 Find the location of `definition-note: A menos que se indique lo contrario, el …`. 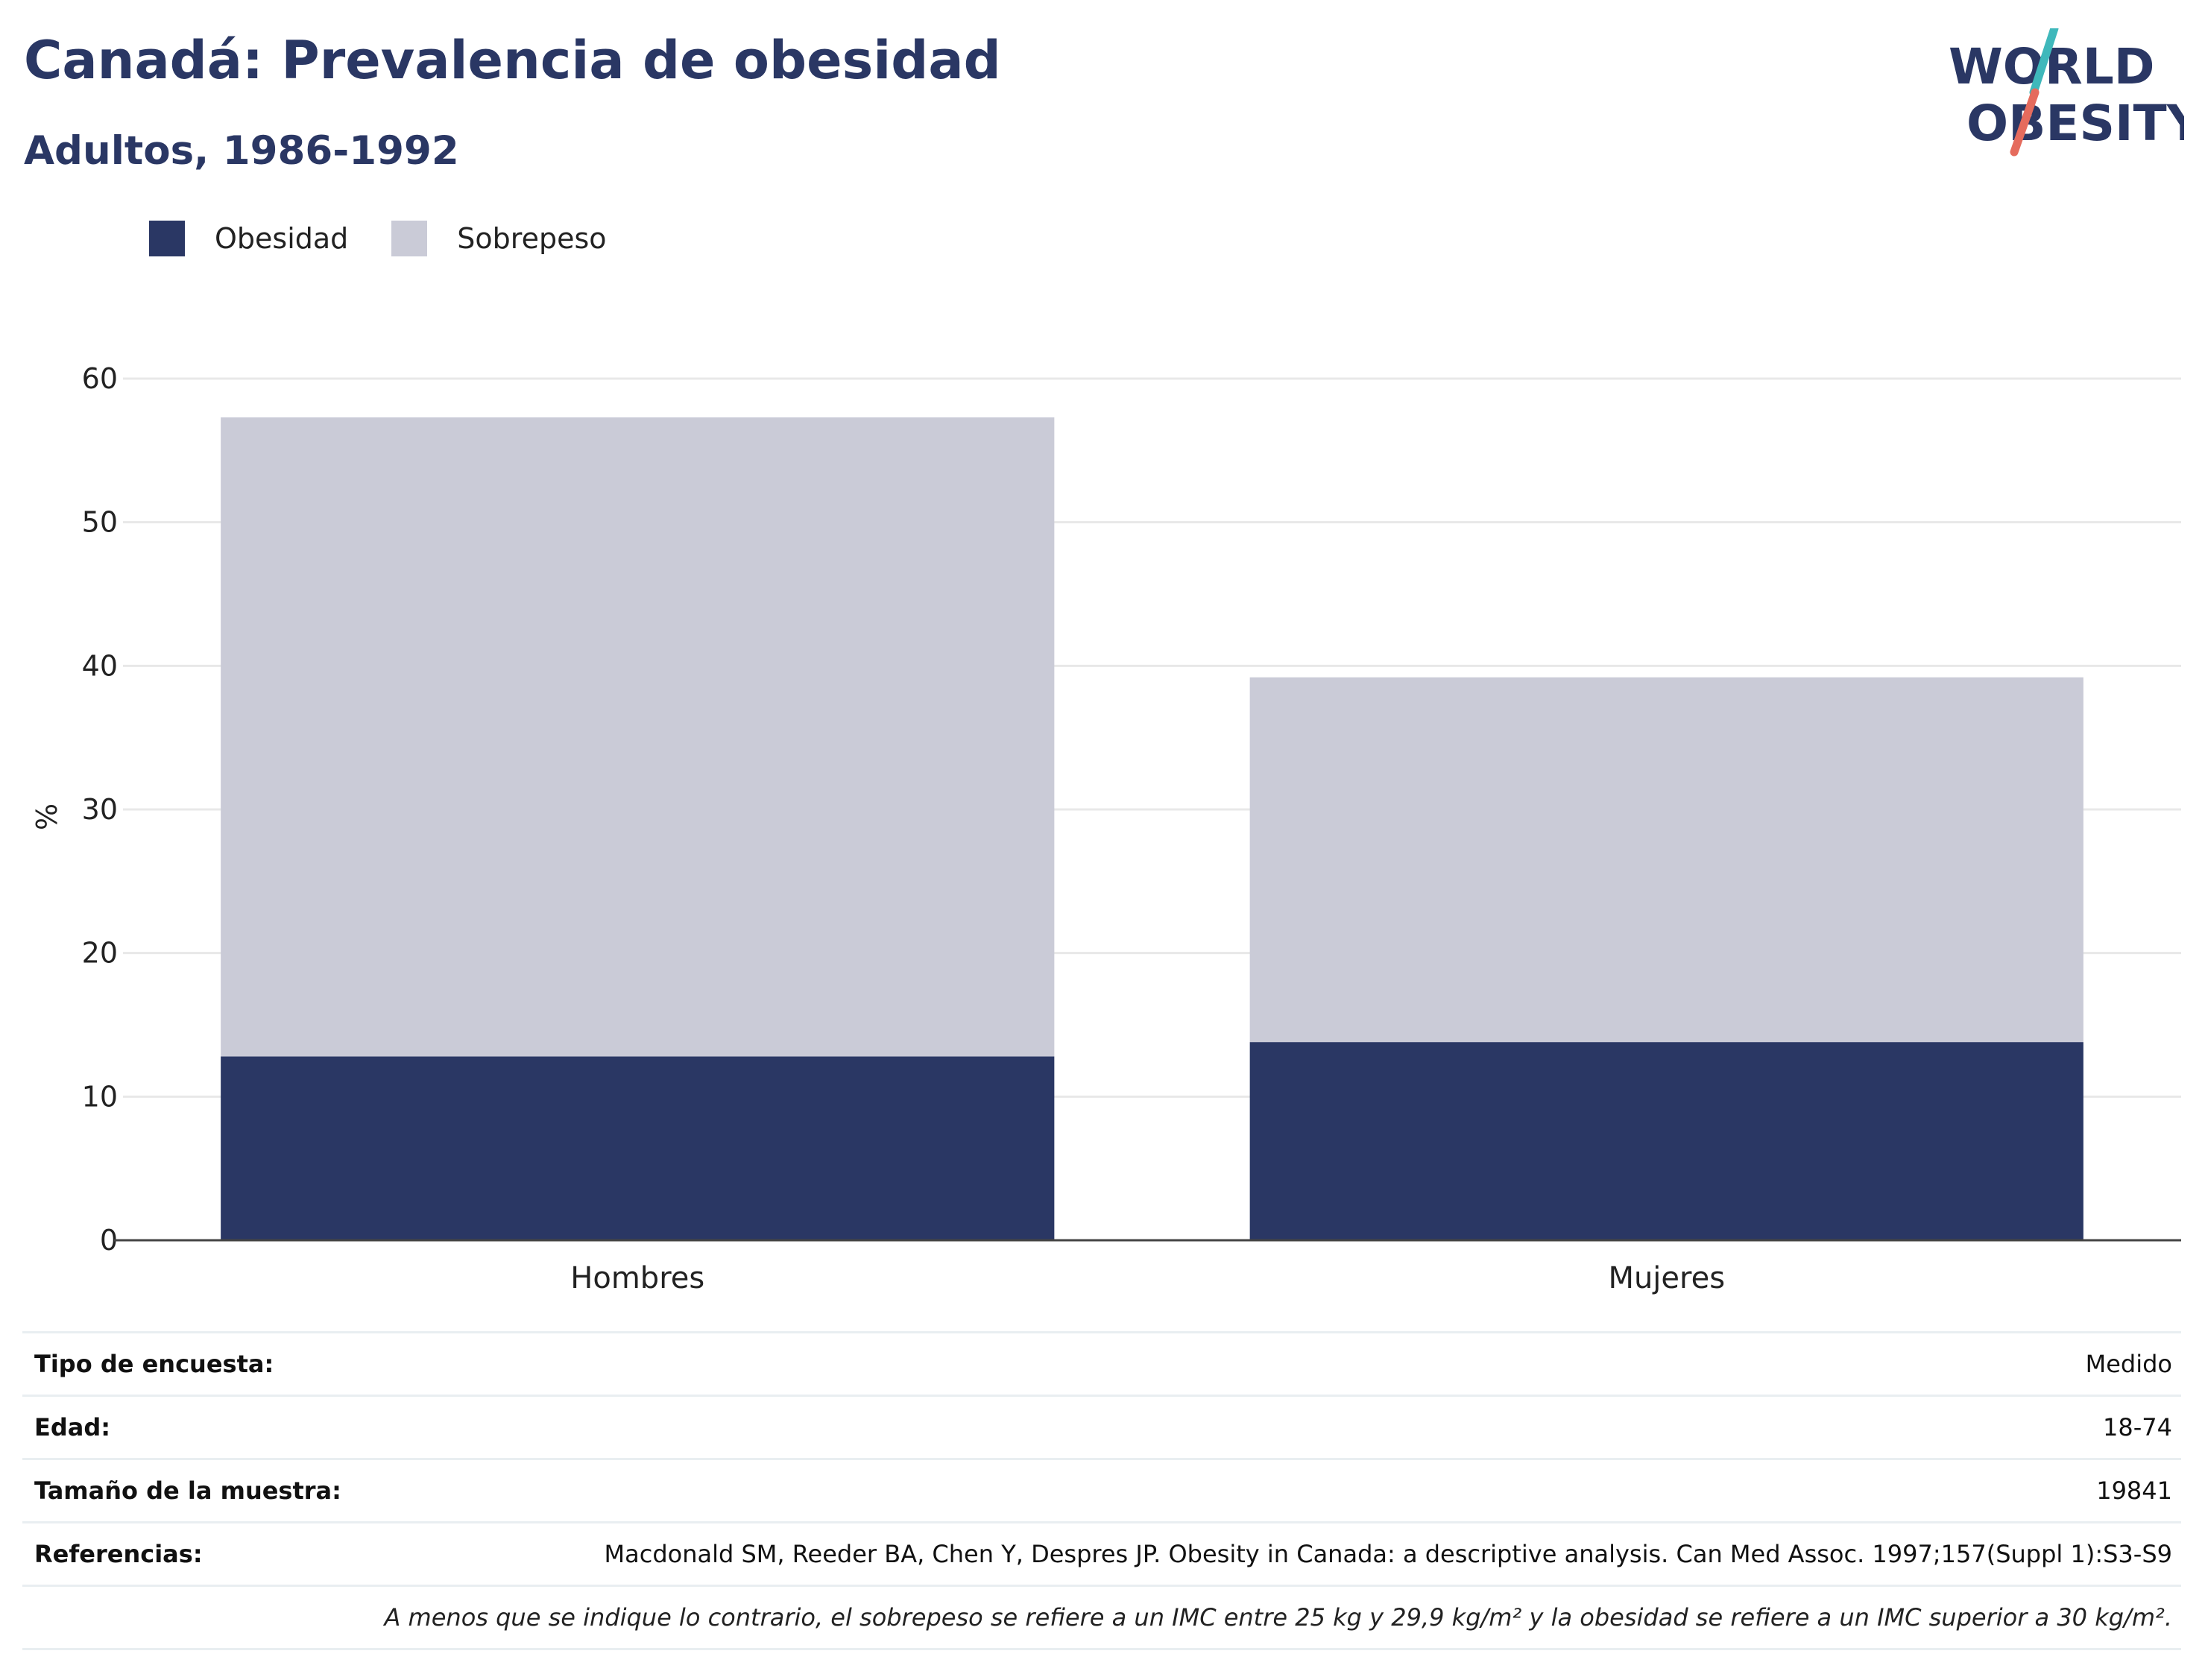

definition-note: A menos que se indique lo contrario, el … is located at coordinates (1101, 1617).